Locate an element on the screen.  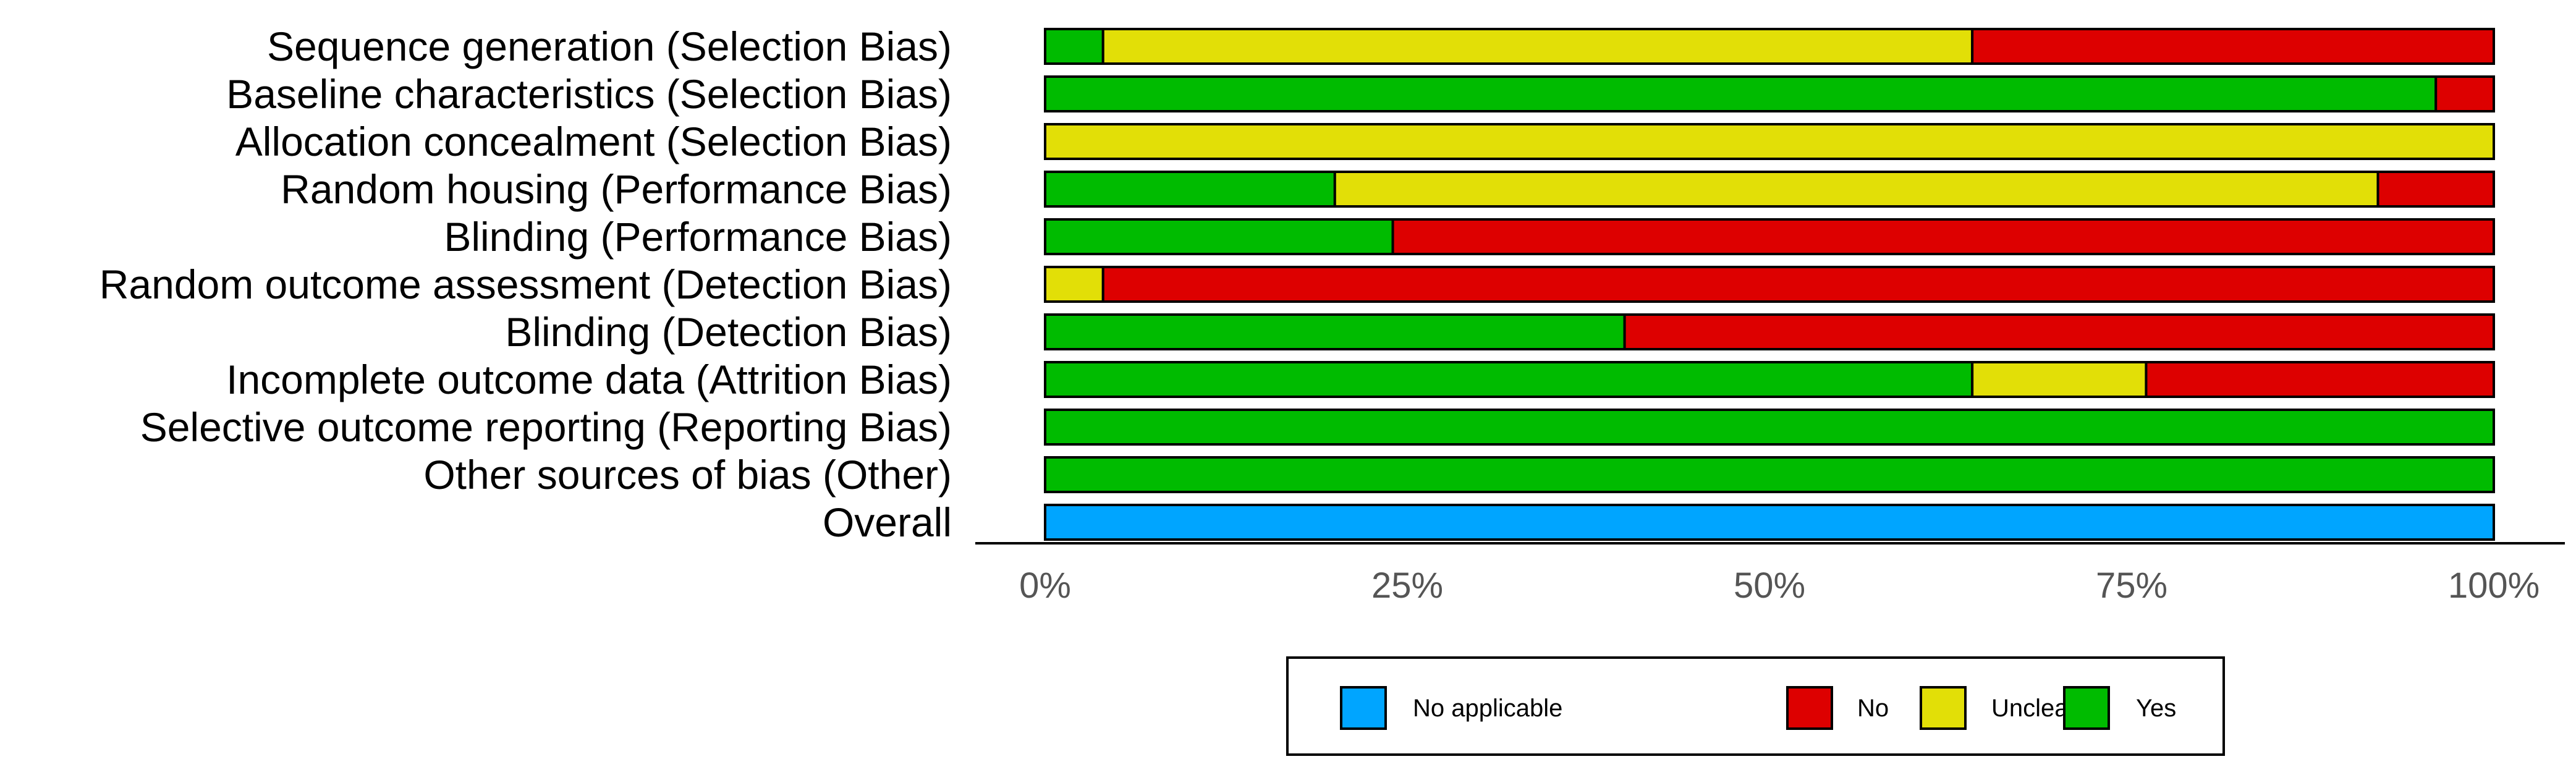
legend-swatch-no is located at coordinates (1809, 708).